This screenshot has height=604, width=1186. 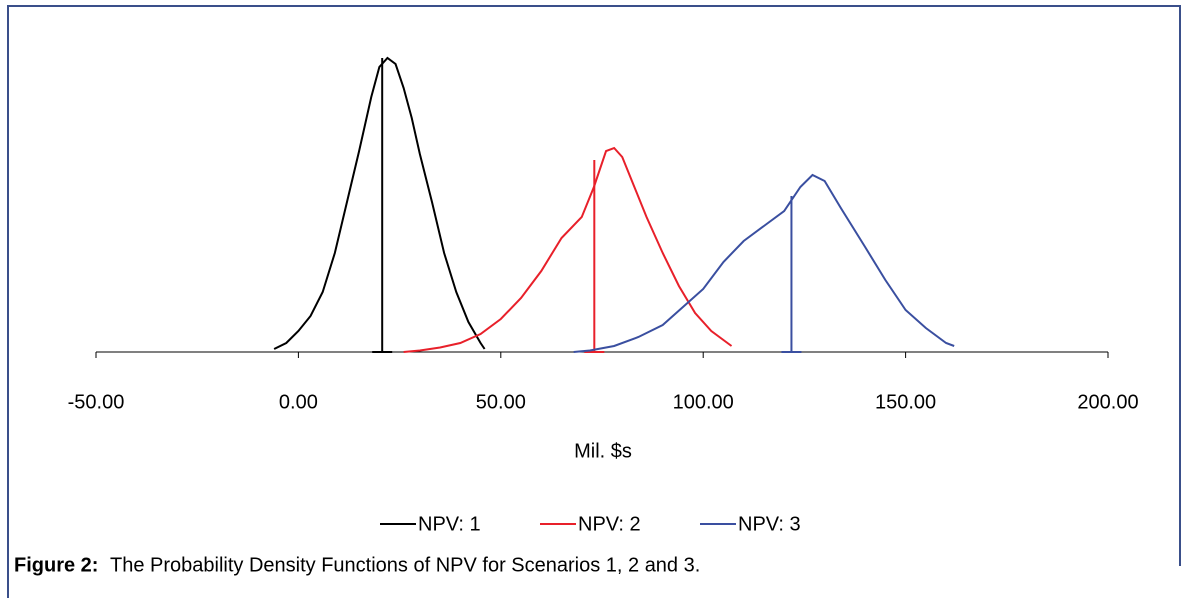 I want to click on x-tick-label: 50.00, so click(x=501, y=402).